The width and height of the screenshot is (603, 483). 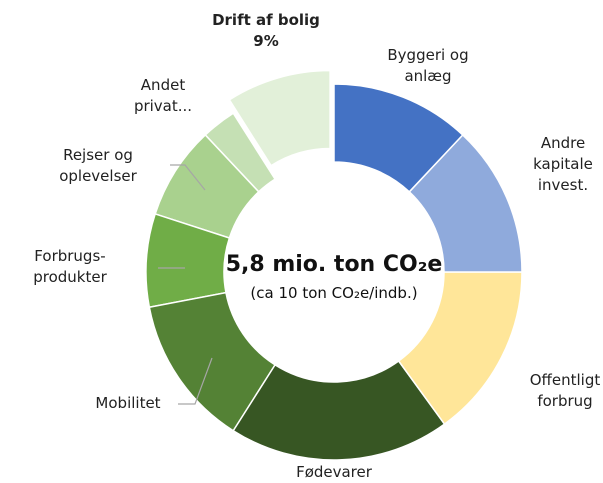 I want to click on category-label: Offentligt forbrug, so click(x=565, y=390).